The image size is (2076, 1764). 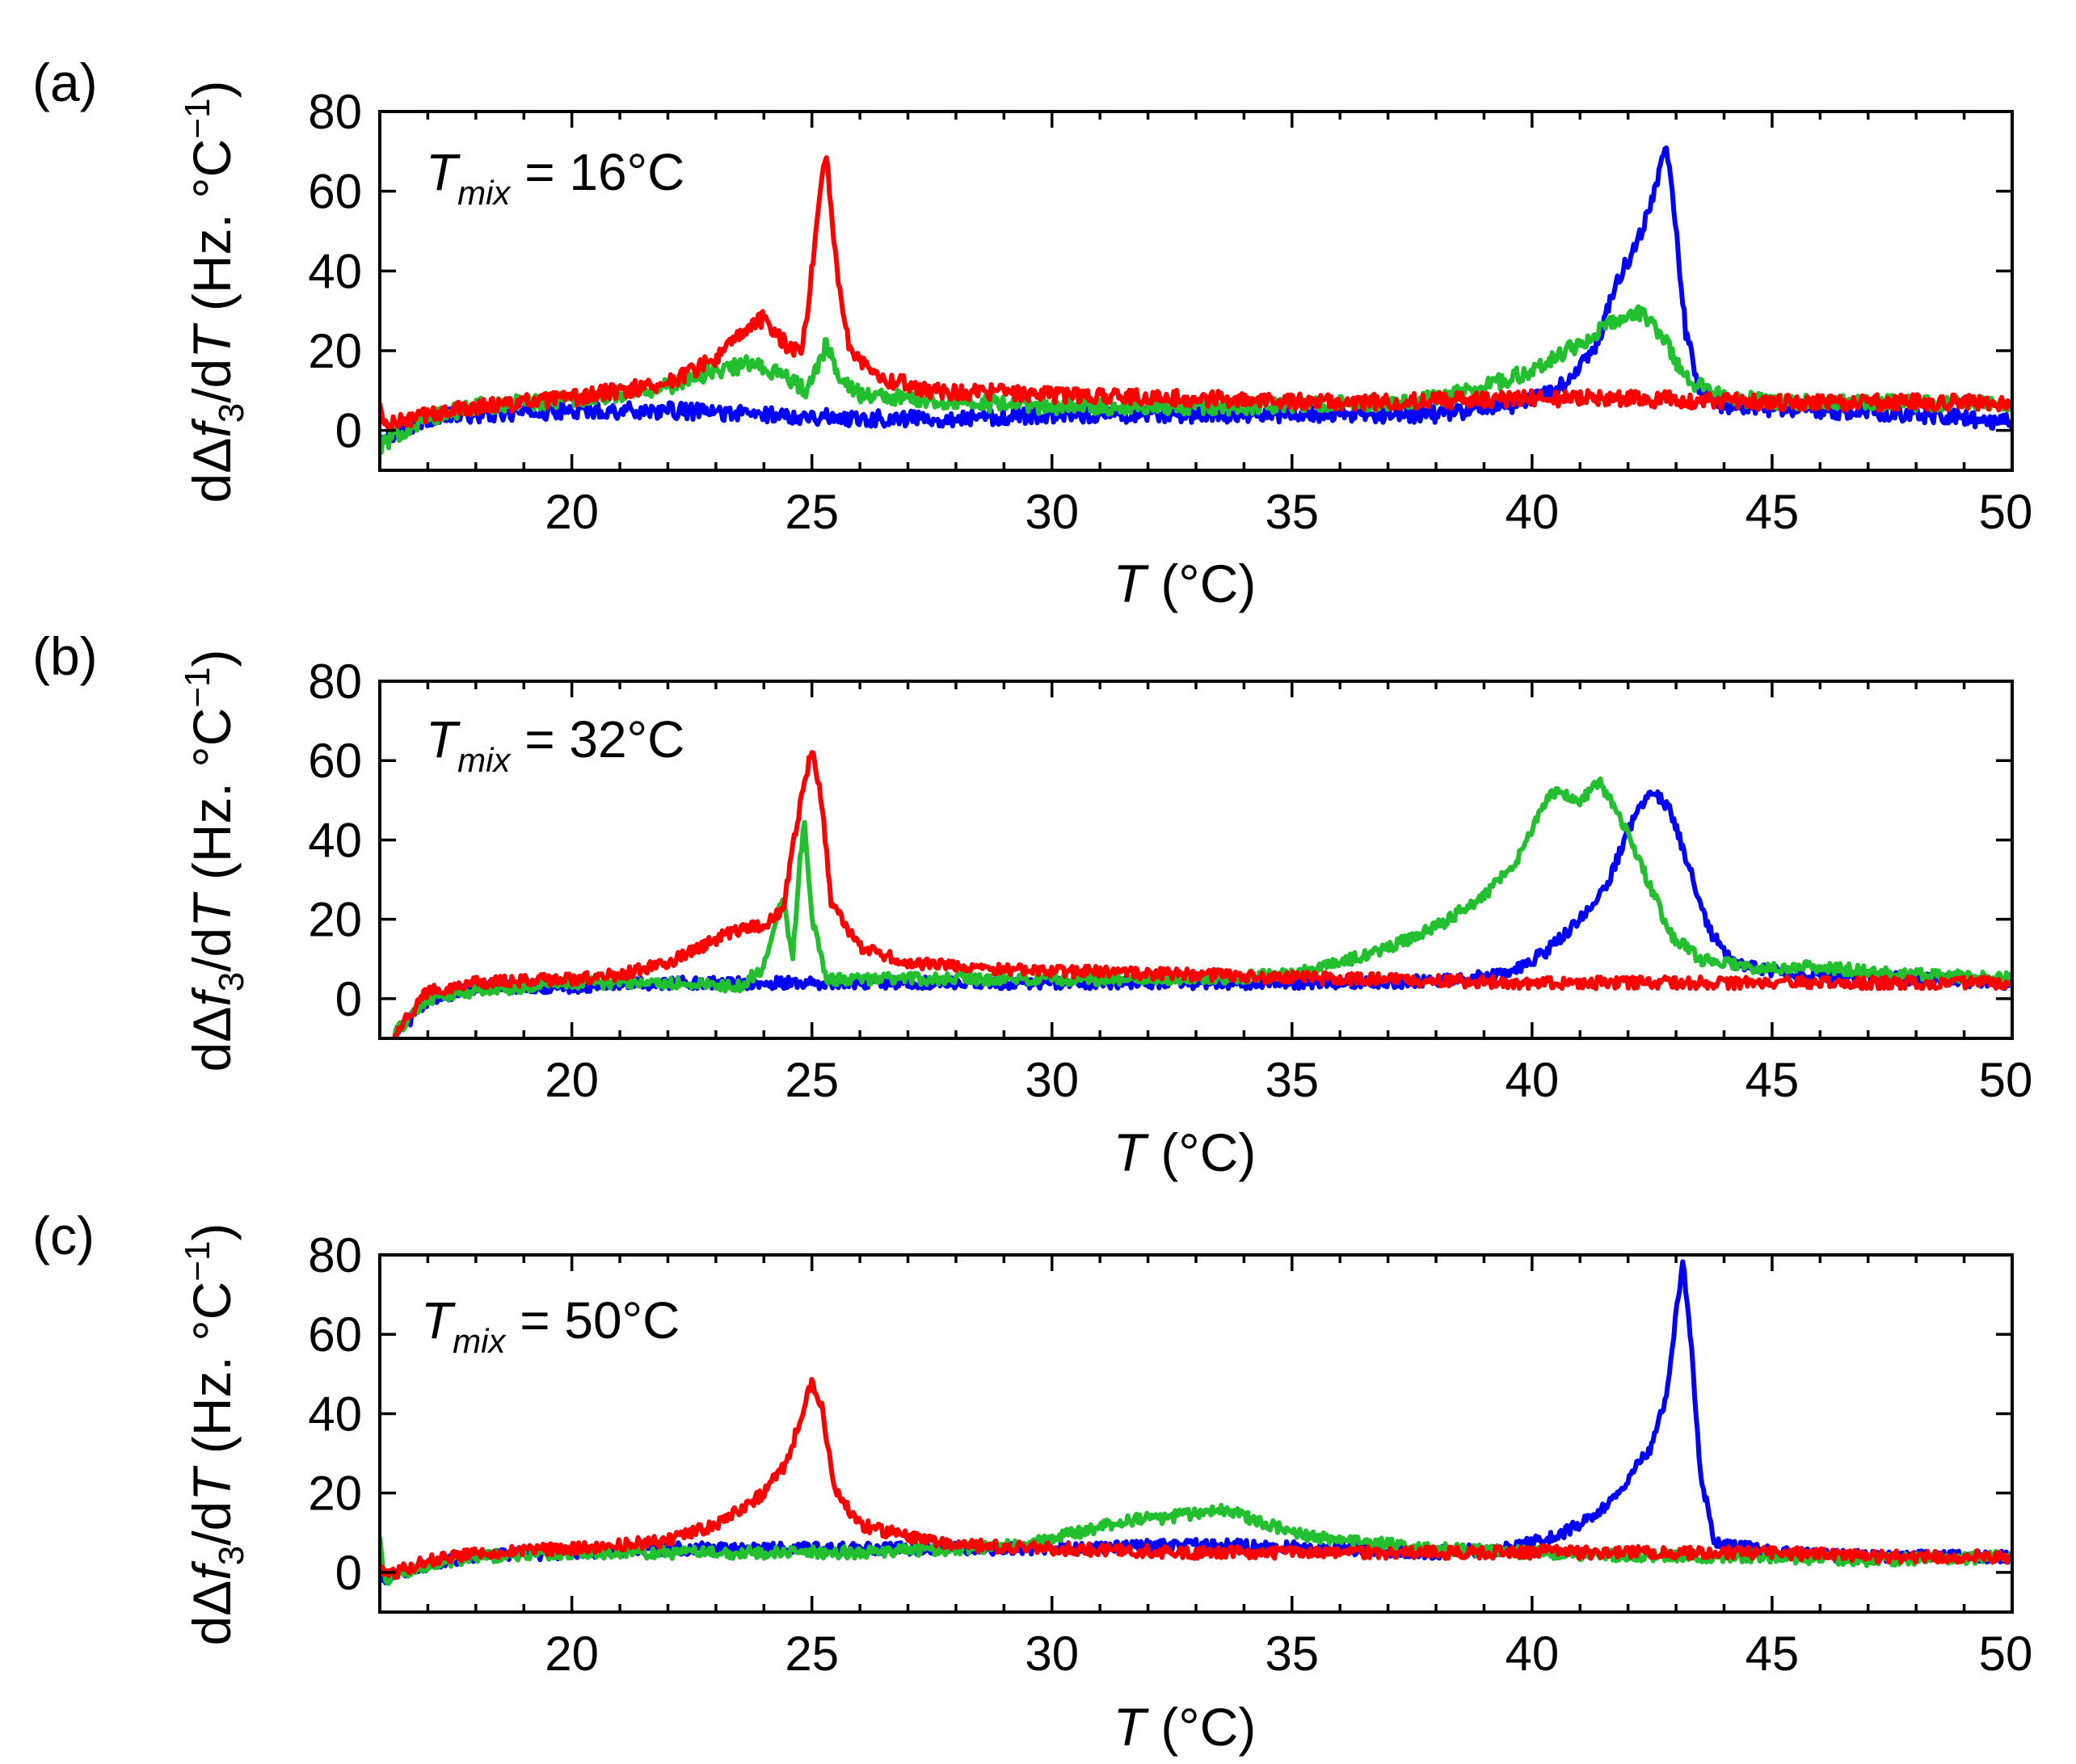 I want to click on series-line-green, so click(x=1196, y=379).